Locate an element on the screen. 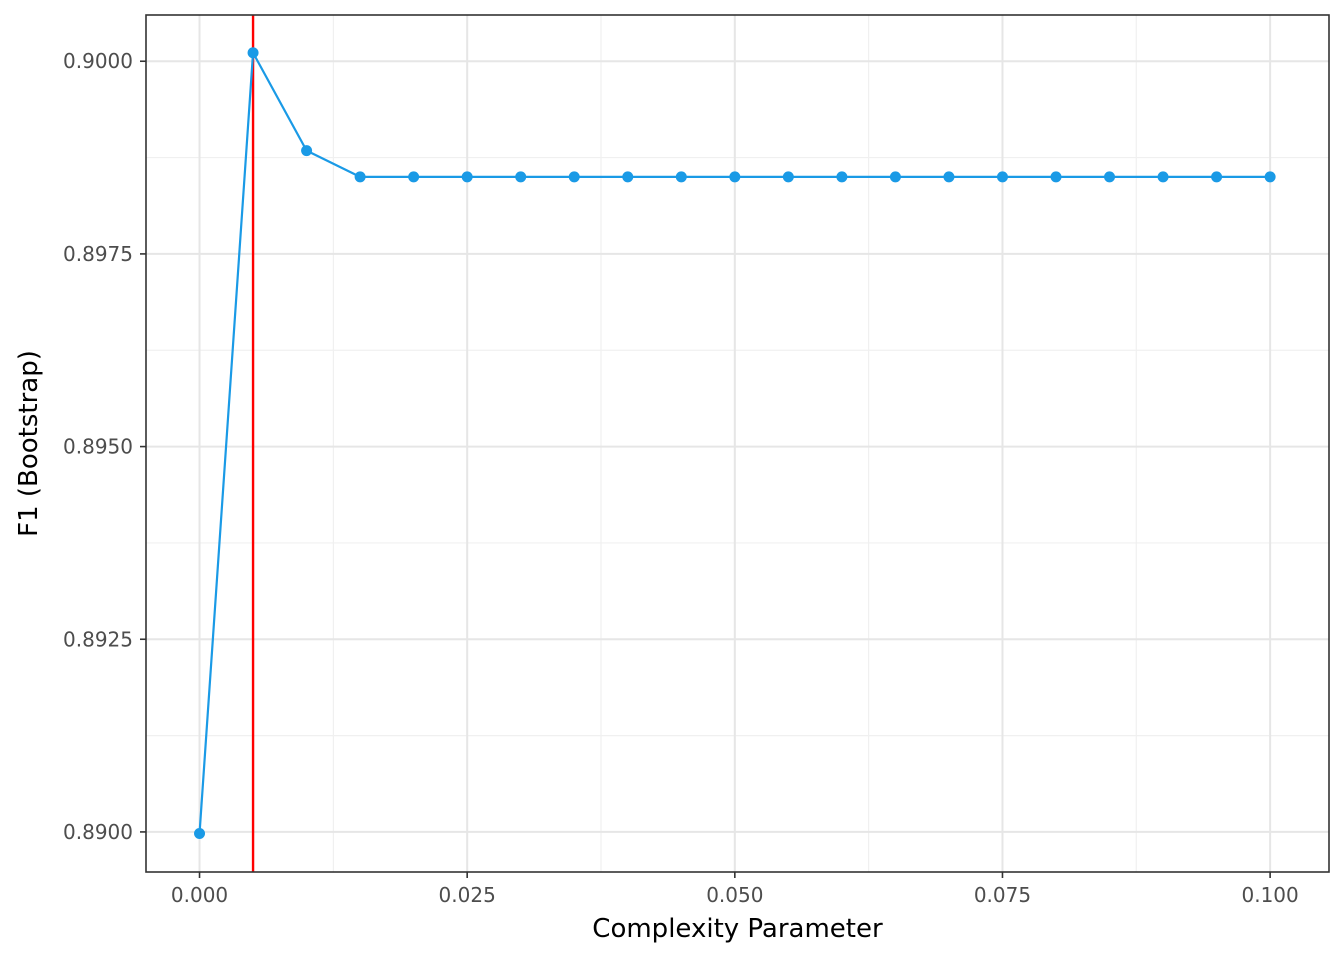 The width and height of the screenshot is (1344, 965). y-axis-title: F1 (Bootstrap) is located at coordinates (29, 443).